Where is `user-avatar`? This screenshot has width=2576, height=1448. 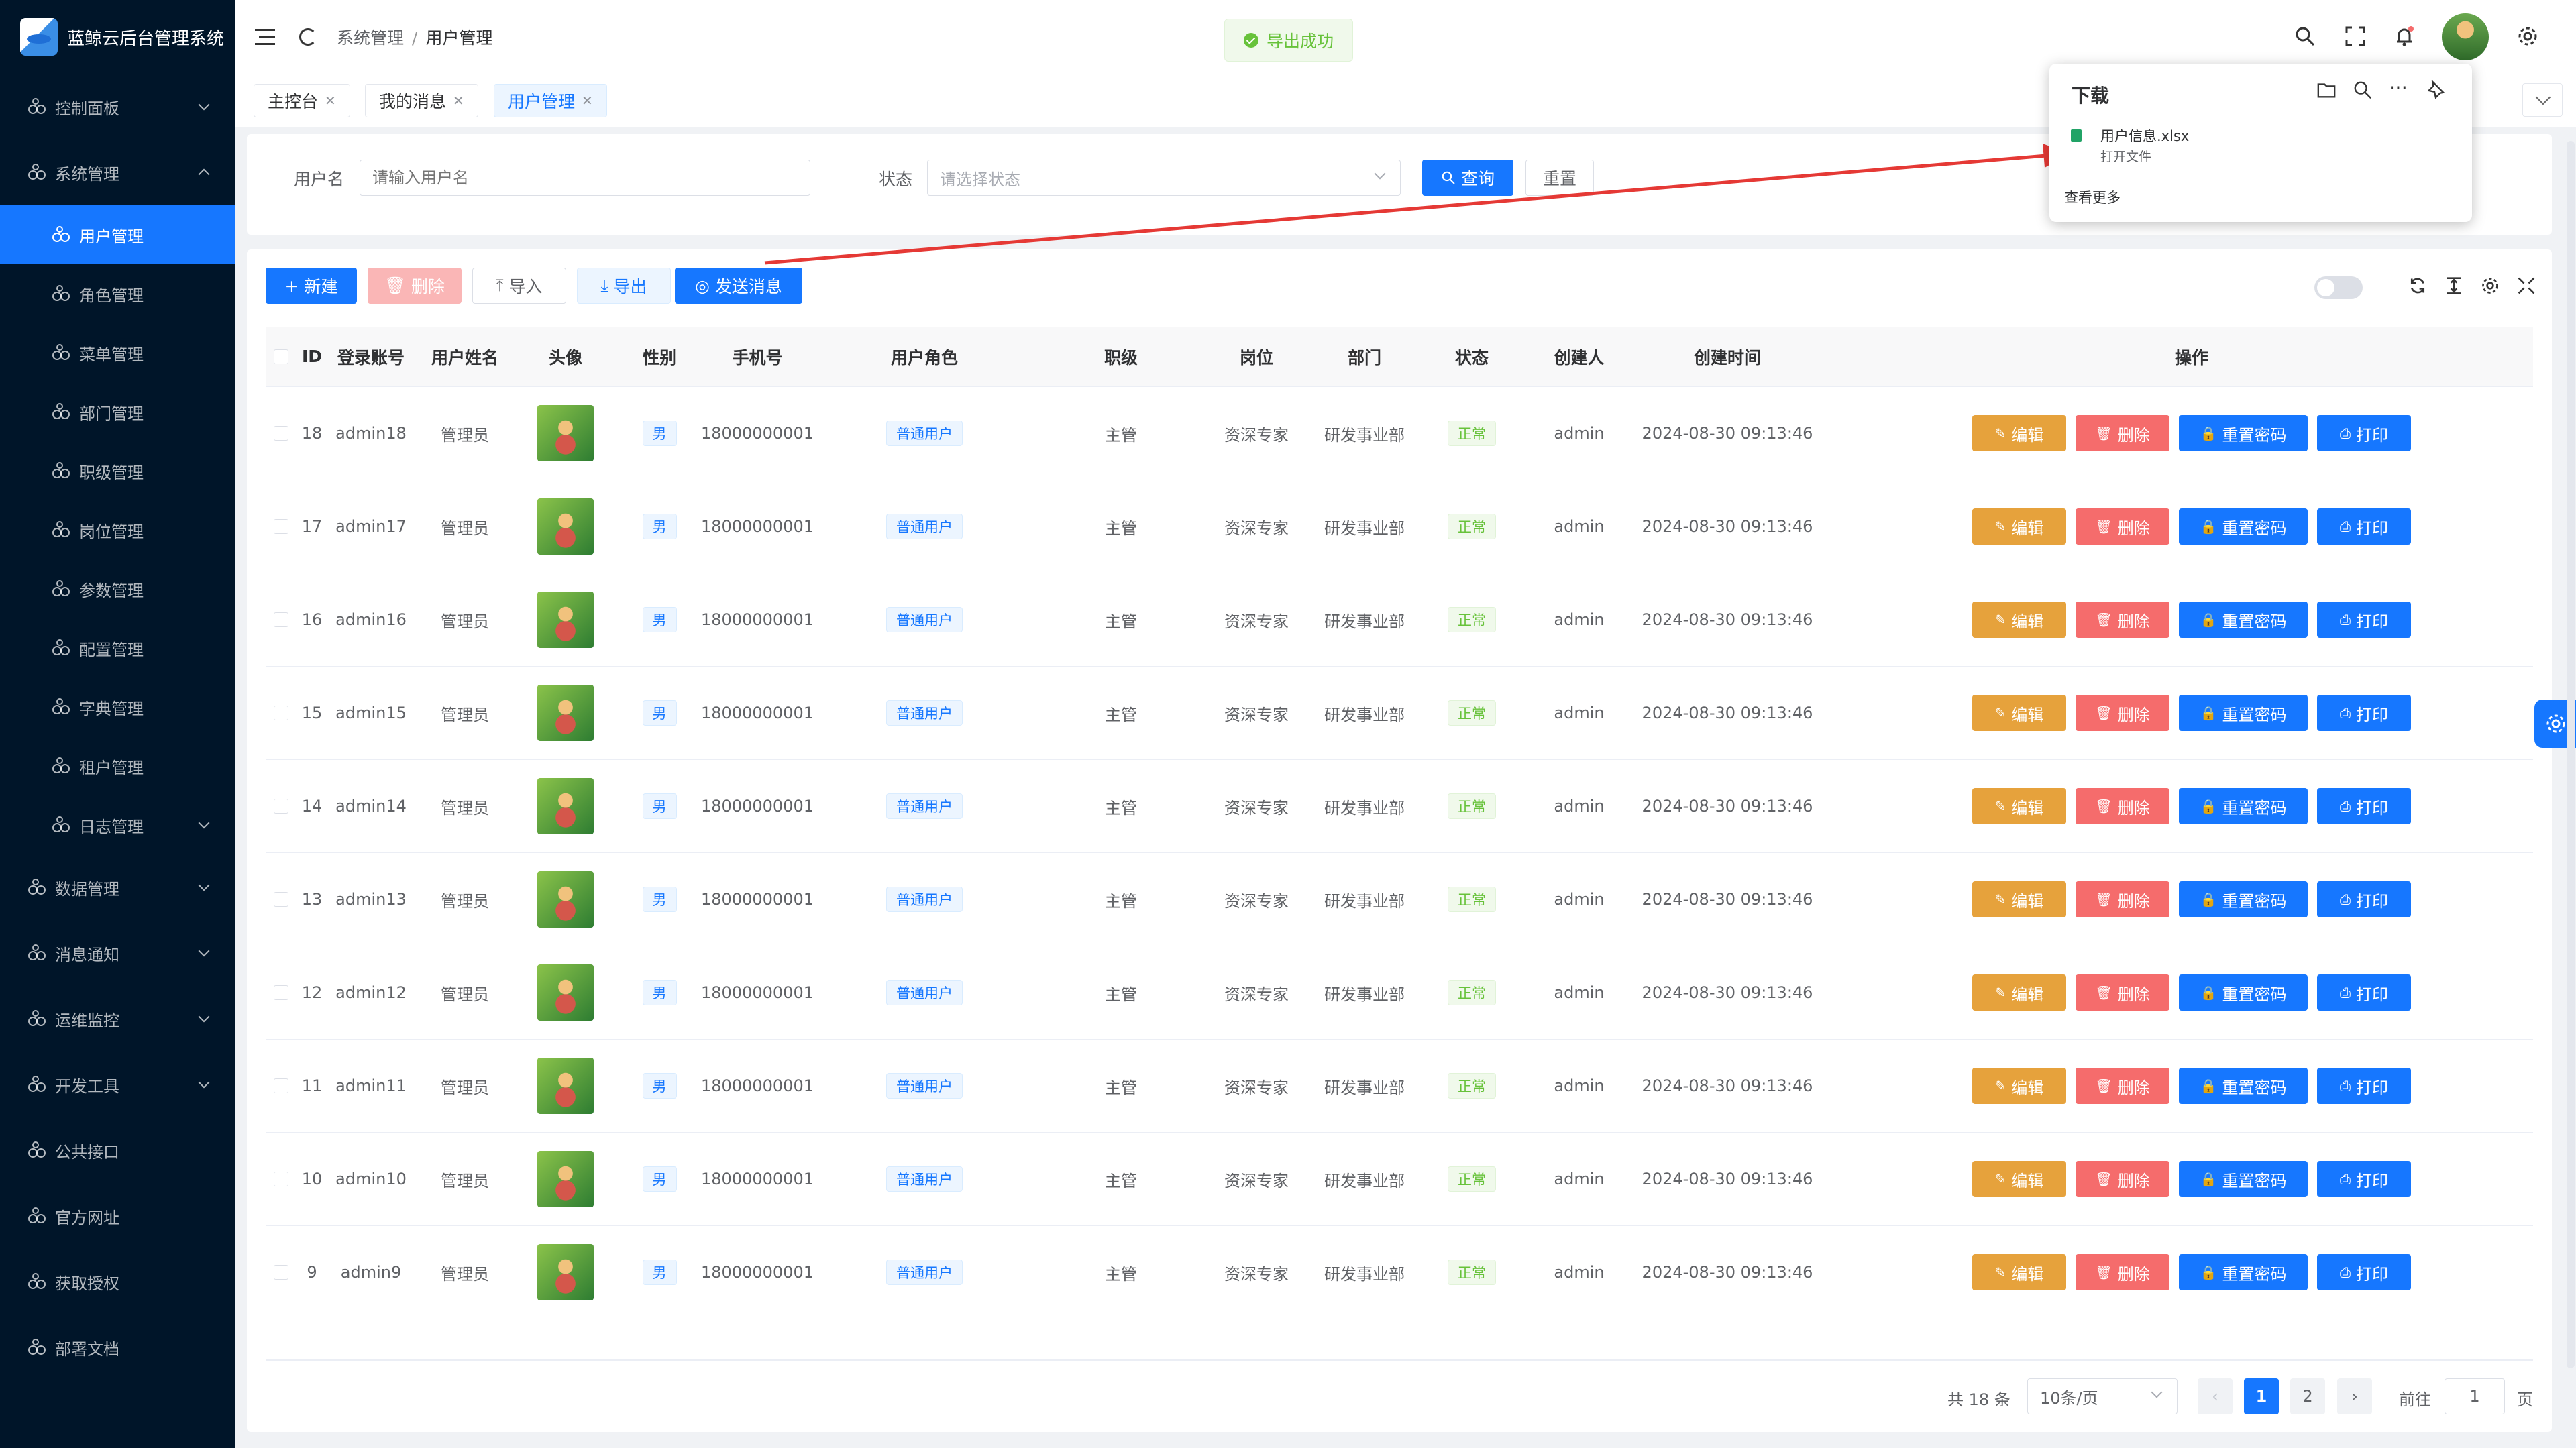
user-avatar is located at coordinates (2465, 36).